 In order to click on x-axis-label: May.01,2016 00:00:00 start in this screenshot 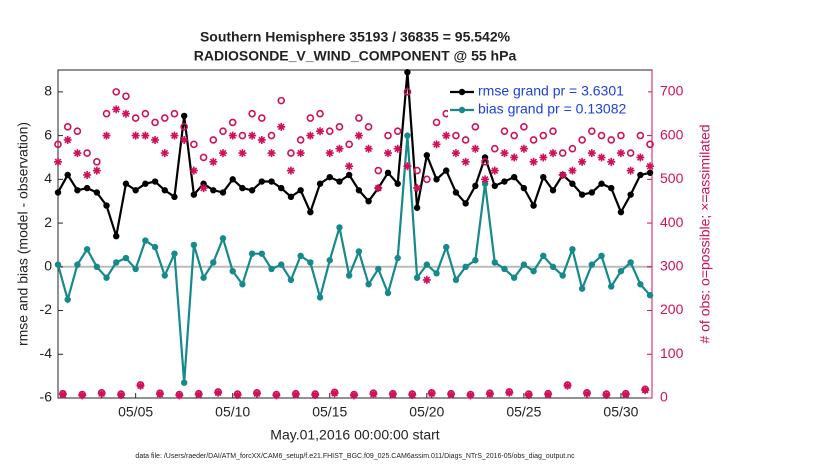, I will do `click(355, 435)`.